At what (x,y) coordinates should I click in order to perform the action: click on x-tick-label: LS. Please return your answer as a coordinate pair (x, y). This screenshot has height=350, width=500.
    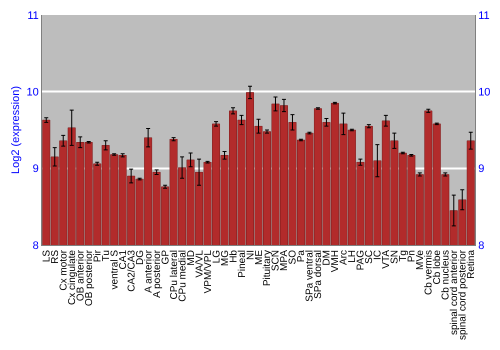
    Looking at the image, I should click on (47, 256).